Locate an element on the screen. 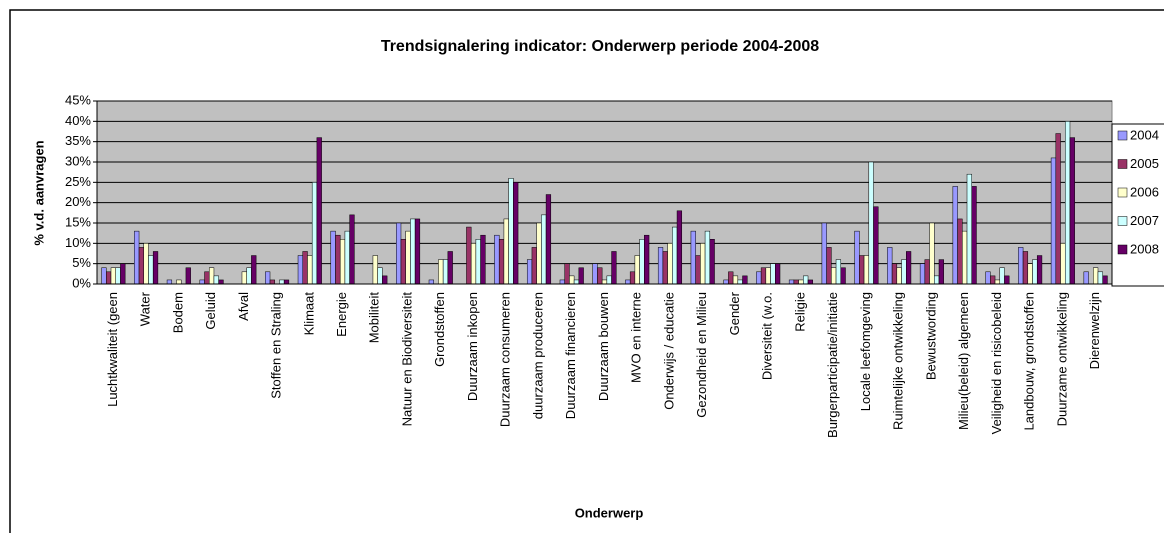 The height and width of the screenshot is (533, 1164). legend-label: 2005 is located at coordinates (1144, 163).